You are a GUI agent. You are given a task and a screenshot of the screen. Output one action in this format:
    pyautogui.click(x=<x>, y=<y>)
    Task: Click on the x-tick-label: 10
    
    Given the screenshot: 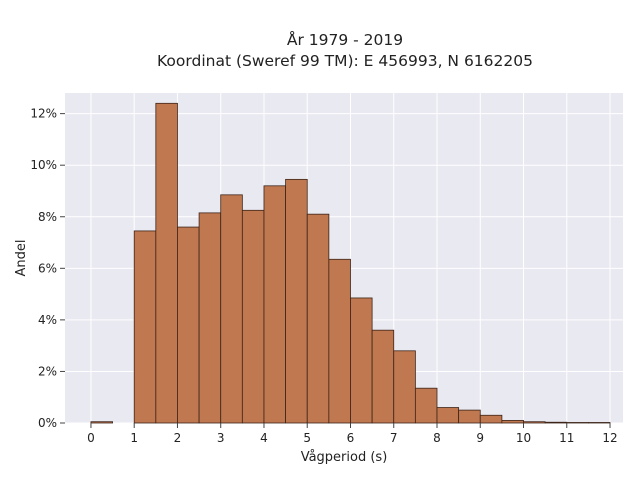 What is the action you would take?
    pyautogui.click(x=523, y=438)
    